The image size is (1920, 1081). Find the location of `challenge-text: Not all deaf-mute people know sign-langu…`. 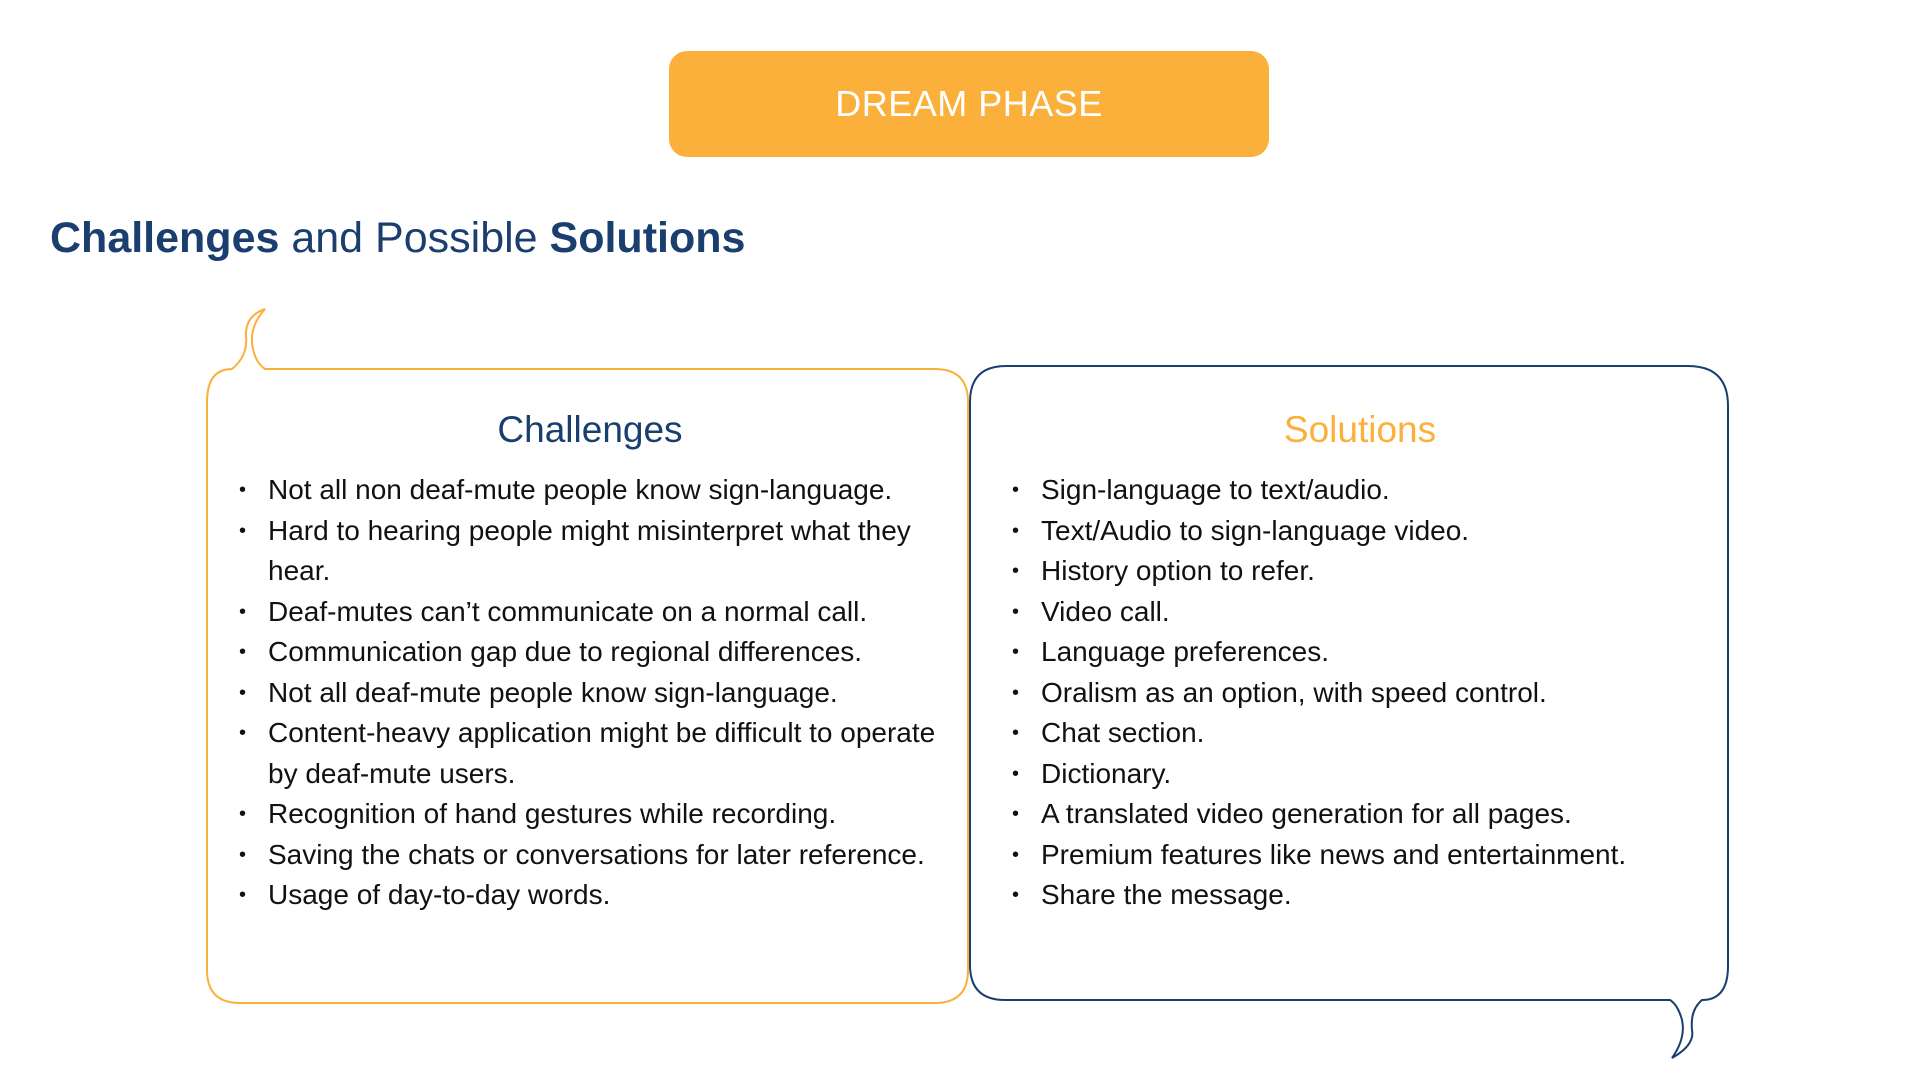

challenge-text: Not all deaf-mute people know sign-langu… is located at coordinates (553, 692).